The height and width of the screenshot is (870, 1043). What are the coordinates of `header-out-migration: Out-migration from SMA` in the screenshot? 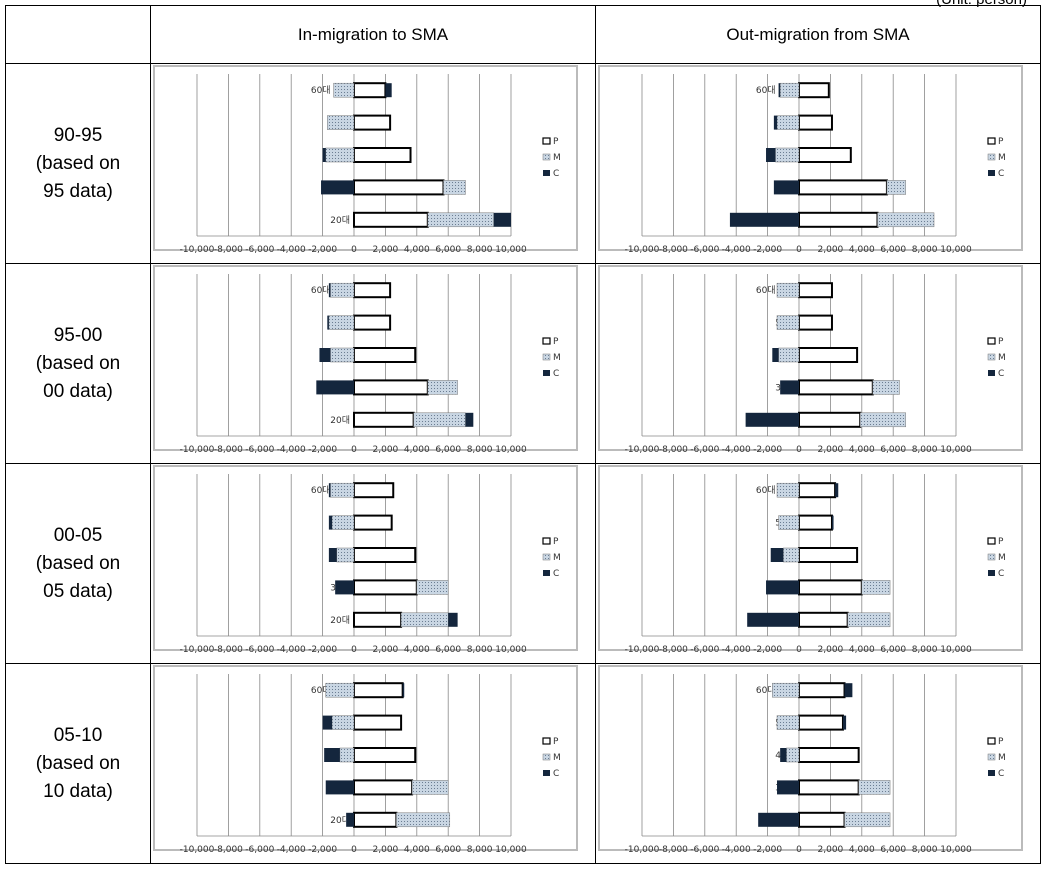 It's located at (818, 34).